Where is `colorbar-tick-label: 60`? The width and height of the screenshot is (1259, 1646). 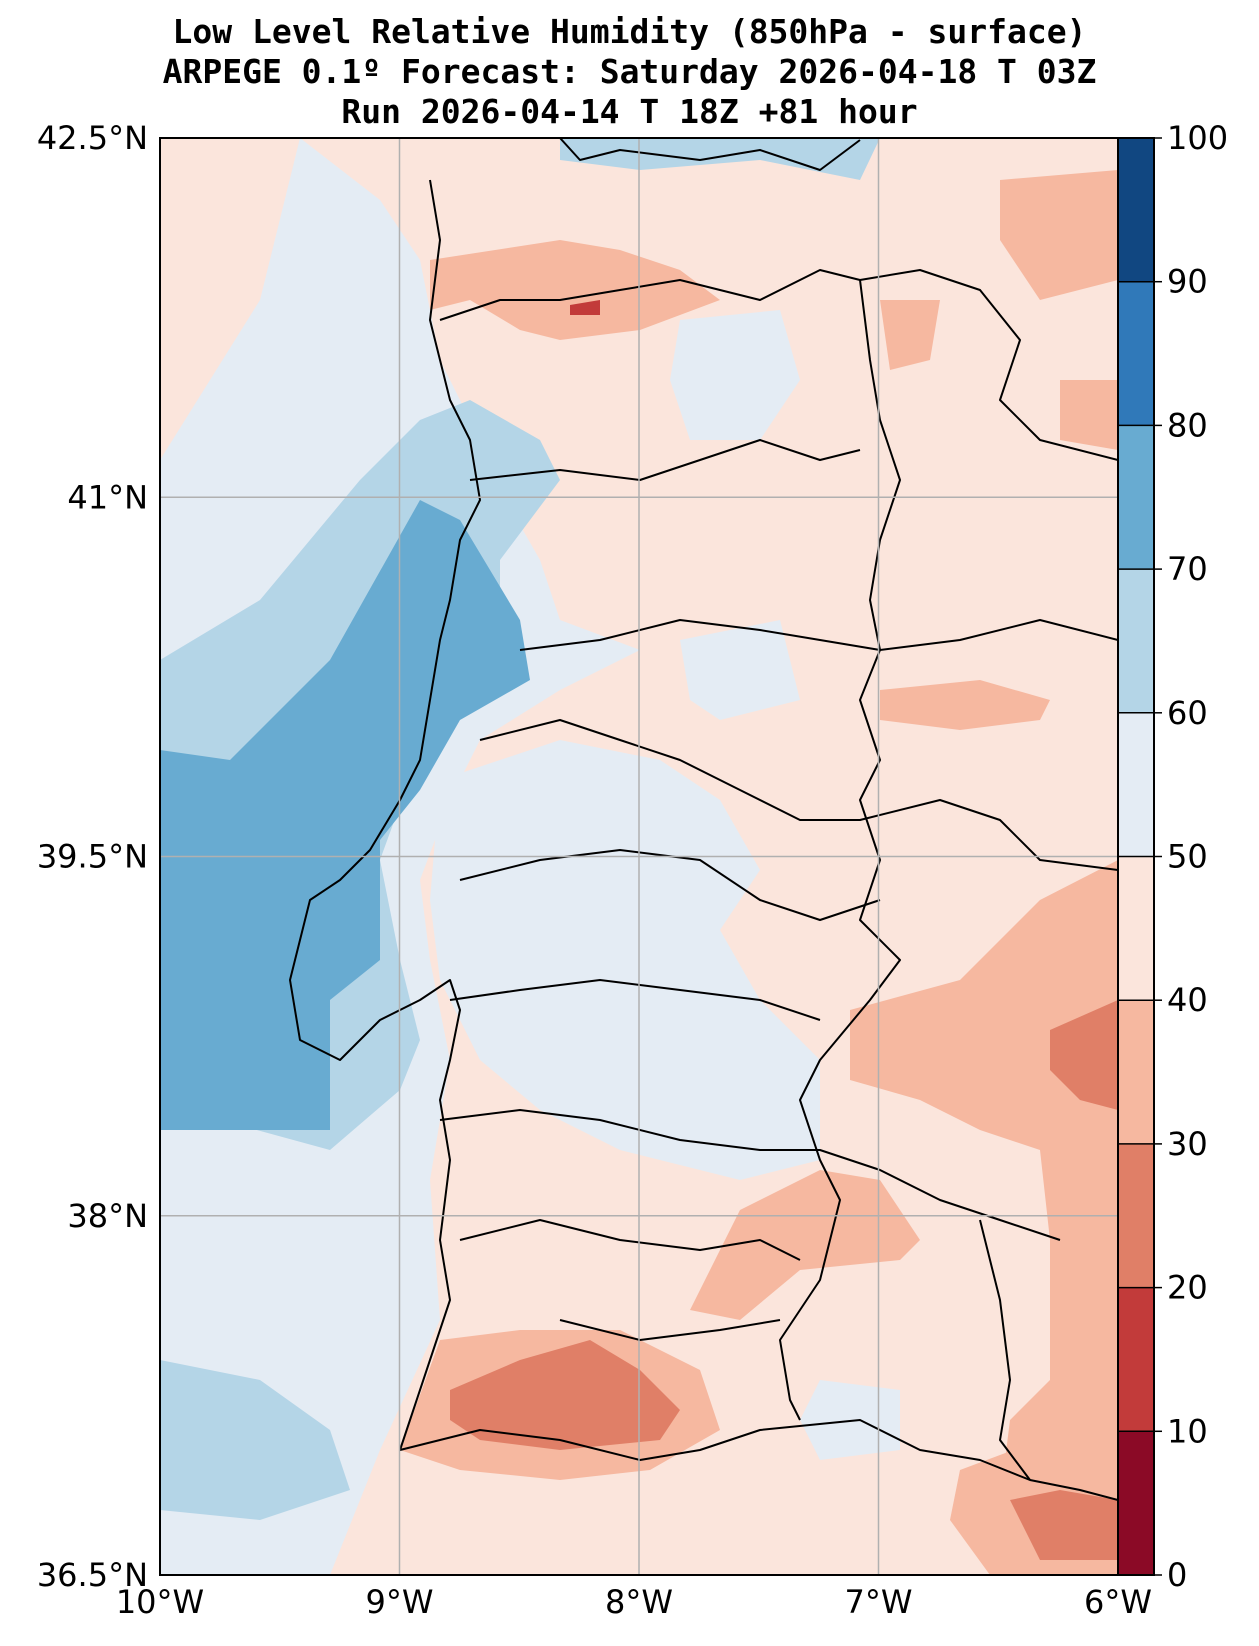
colorbar-tick-label: 60 is located at coordinates (1187, 713).